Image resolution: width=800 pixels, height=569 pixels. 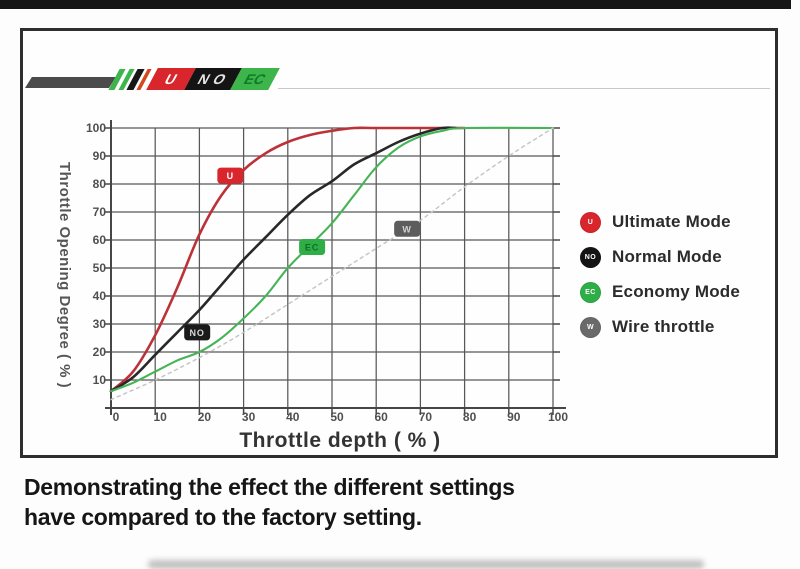 I want to click on curve-badge-u, so click(x=230, y=175).